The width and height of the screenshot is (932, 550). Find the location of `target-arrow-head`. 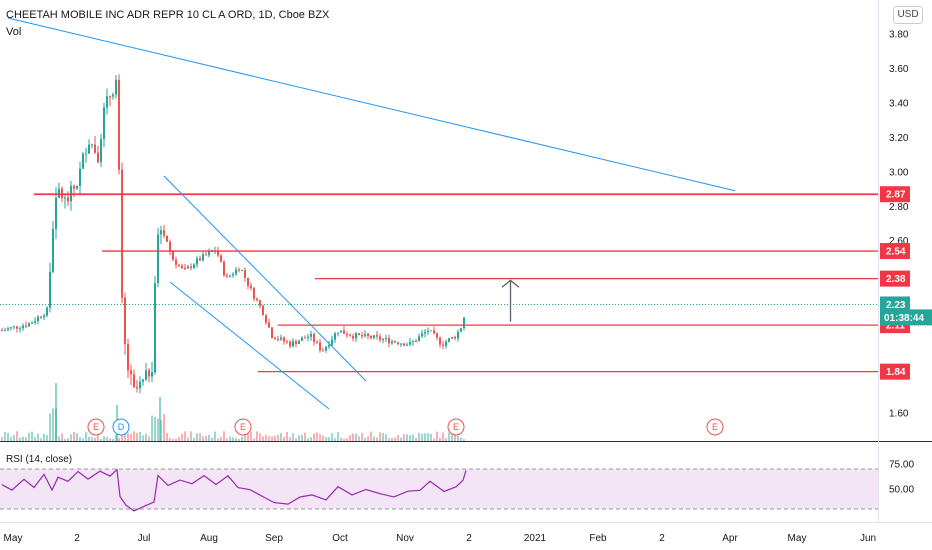

target-arrow-head is located at coordinates (510, 283).